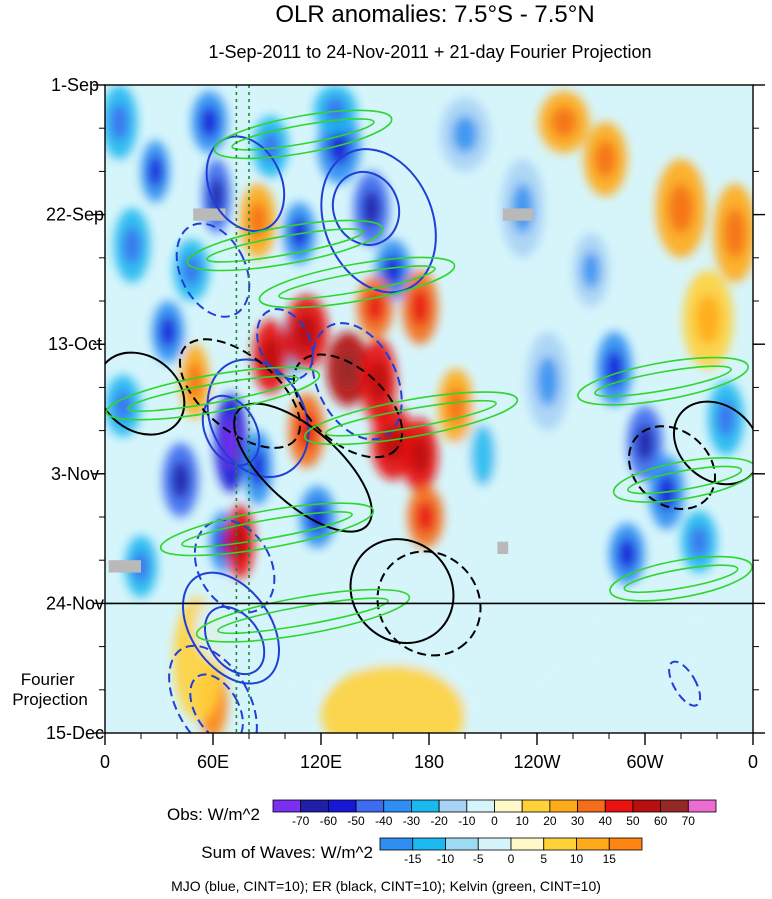 The width and height of the screenshot is (772, 899). I want to click on projection-label-line-1: Fourier, so click(48, 679).